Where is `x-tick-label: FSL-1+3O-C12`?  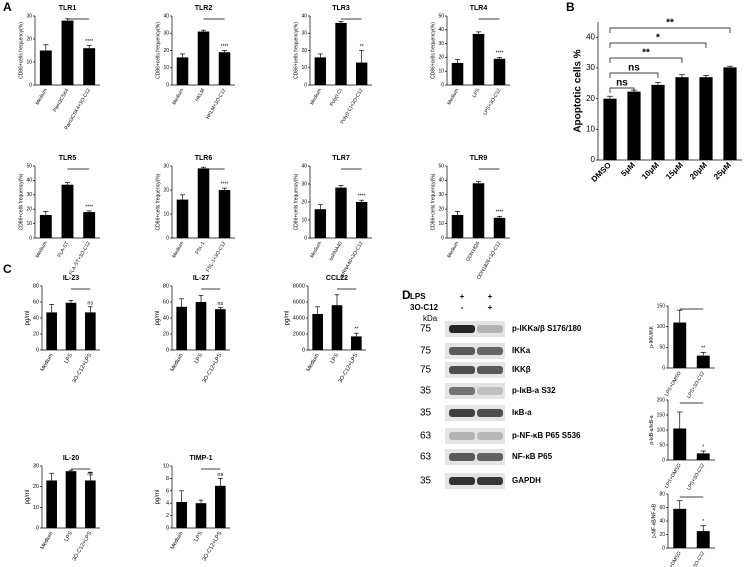
x-tick-label: FSL-1+3O-C12 is located at coordinates (216, 256).